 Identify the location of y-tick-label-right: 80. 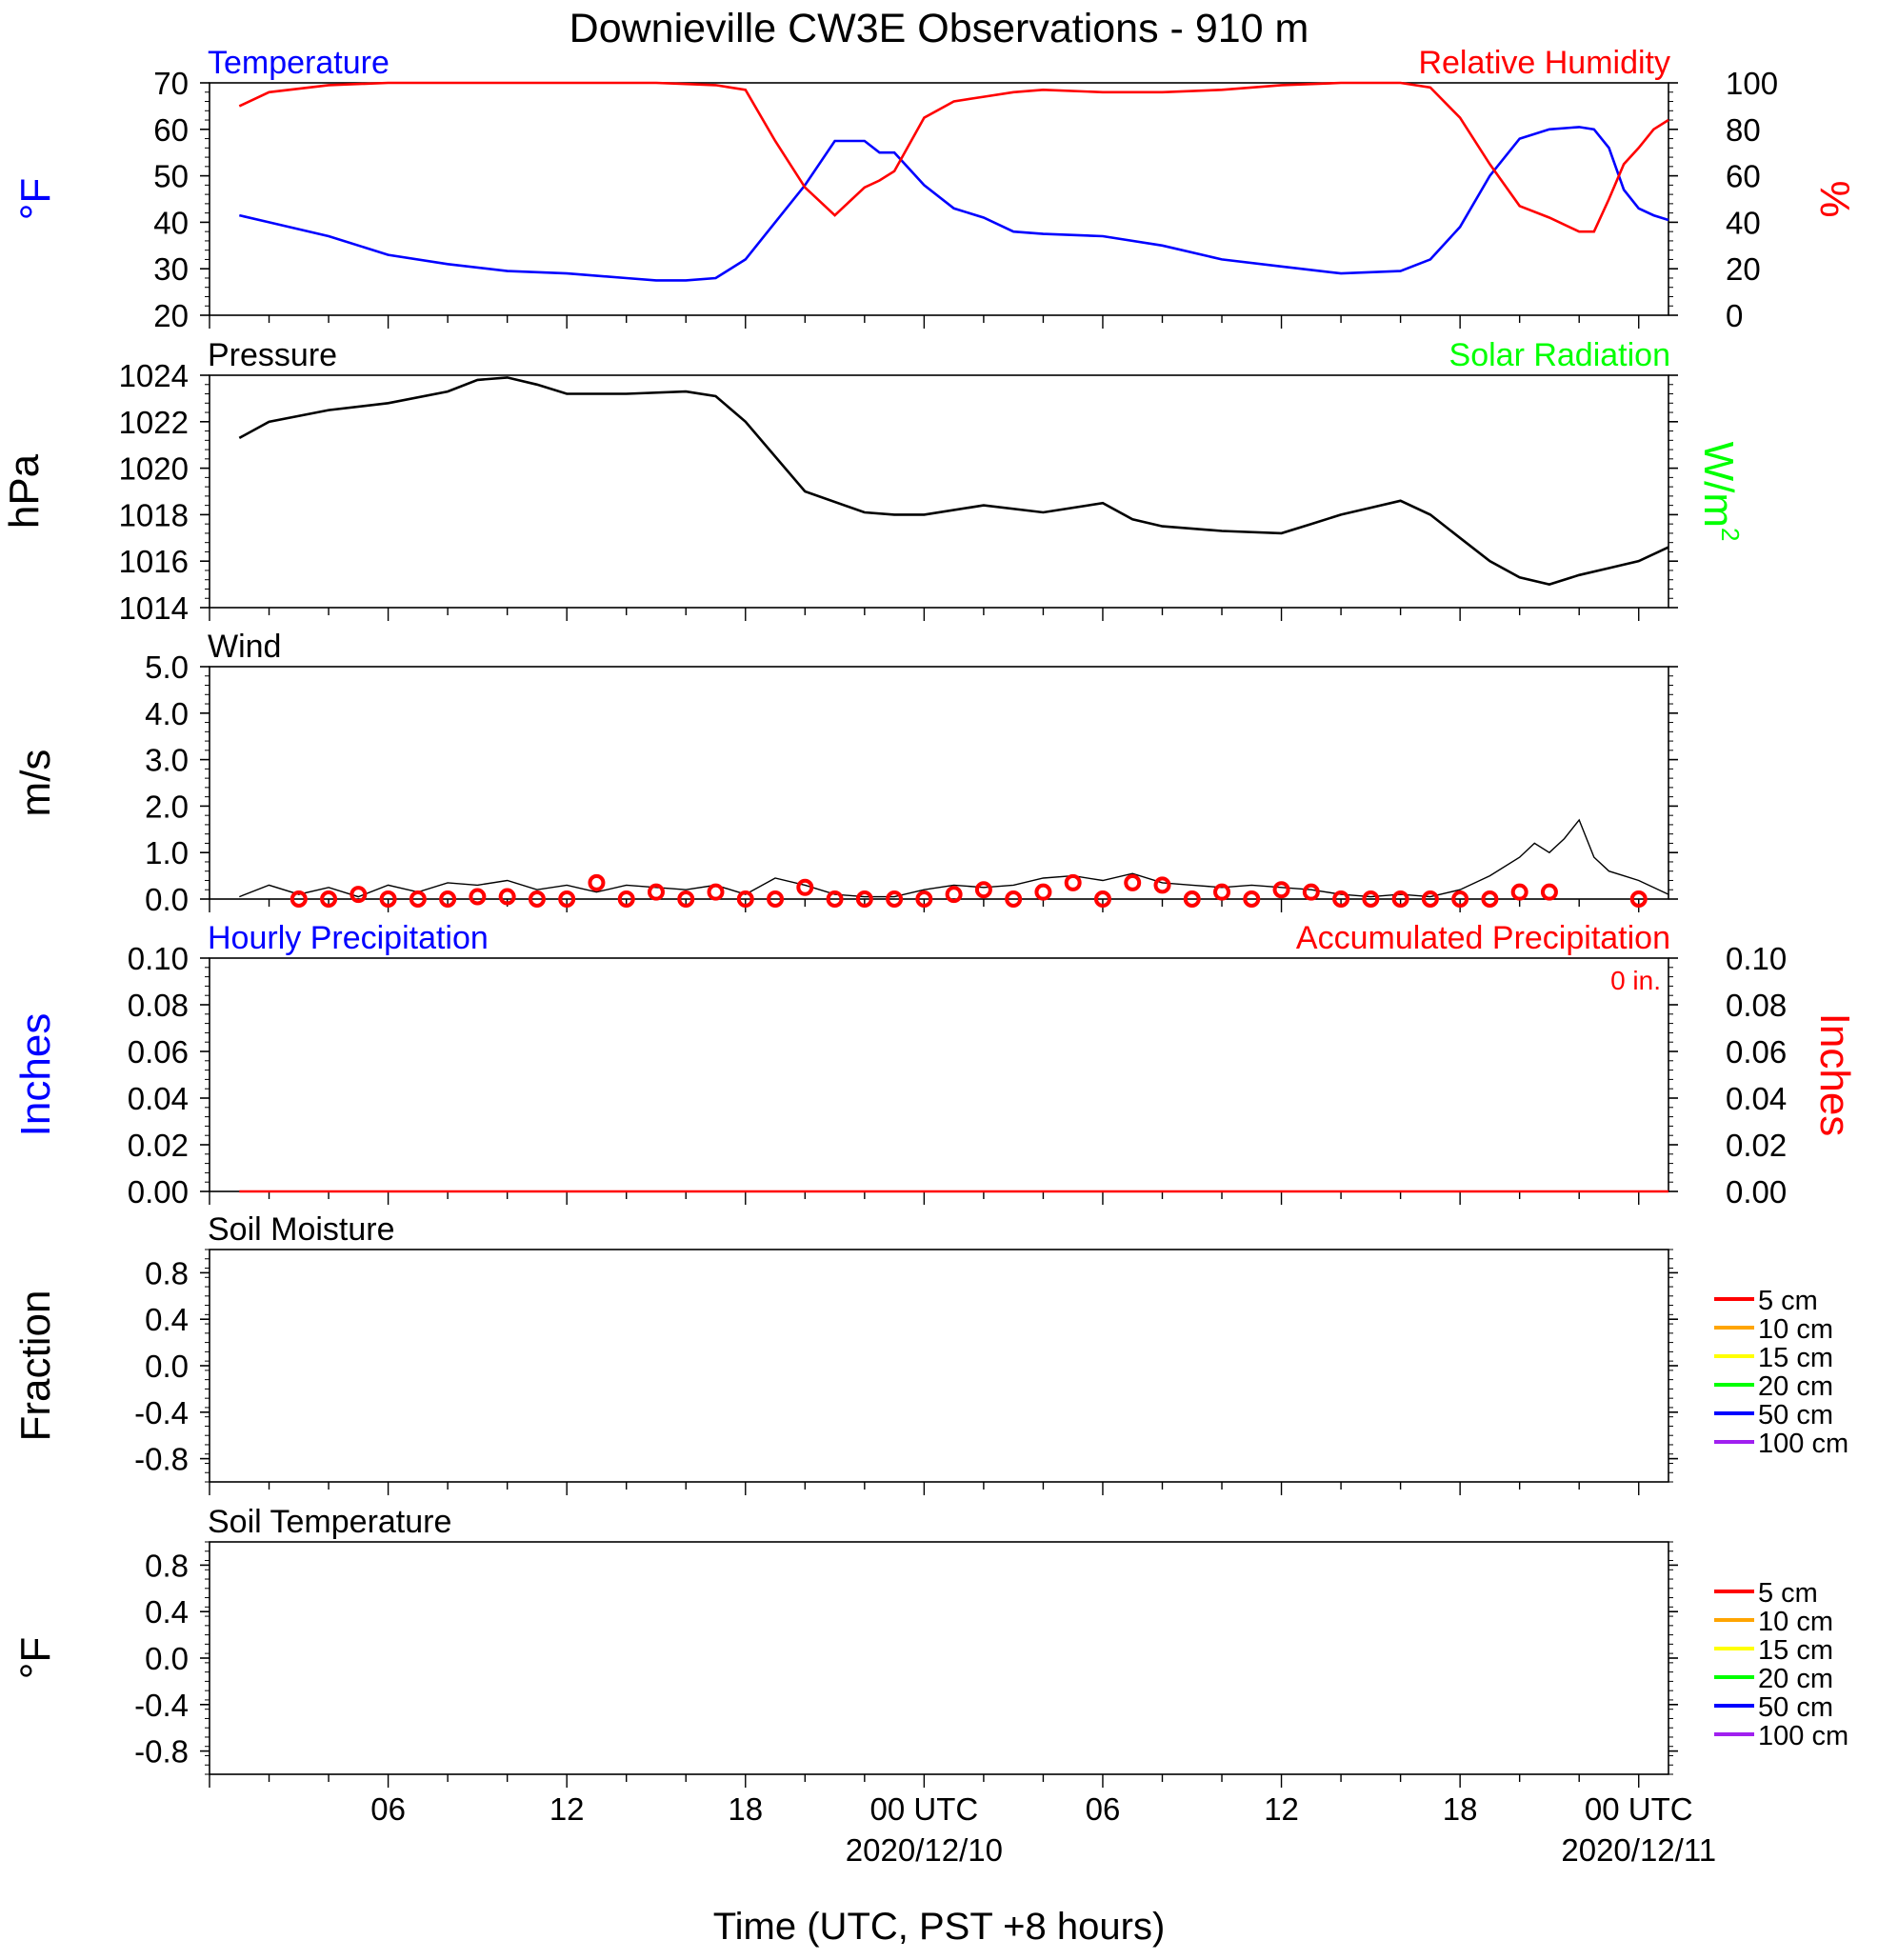
(1743, 130).